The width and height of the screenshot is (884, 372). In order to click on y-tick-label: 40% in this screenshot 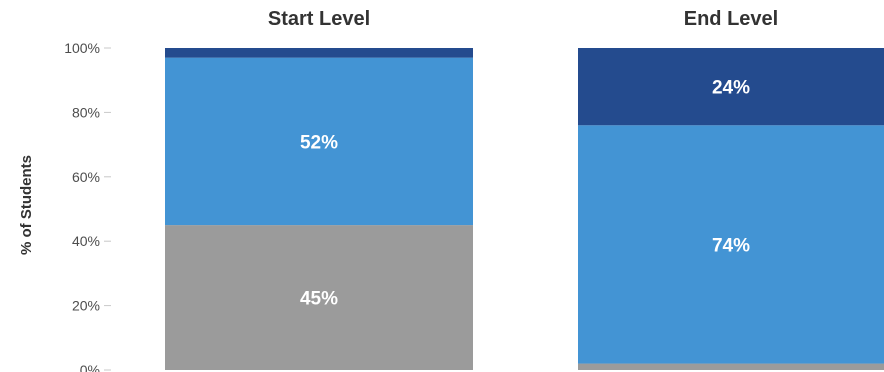, I will do `click(86, 241)`.